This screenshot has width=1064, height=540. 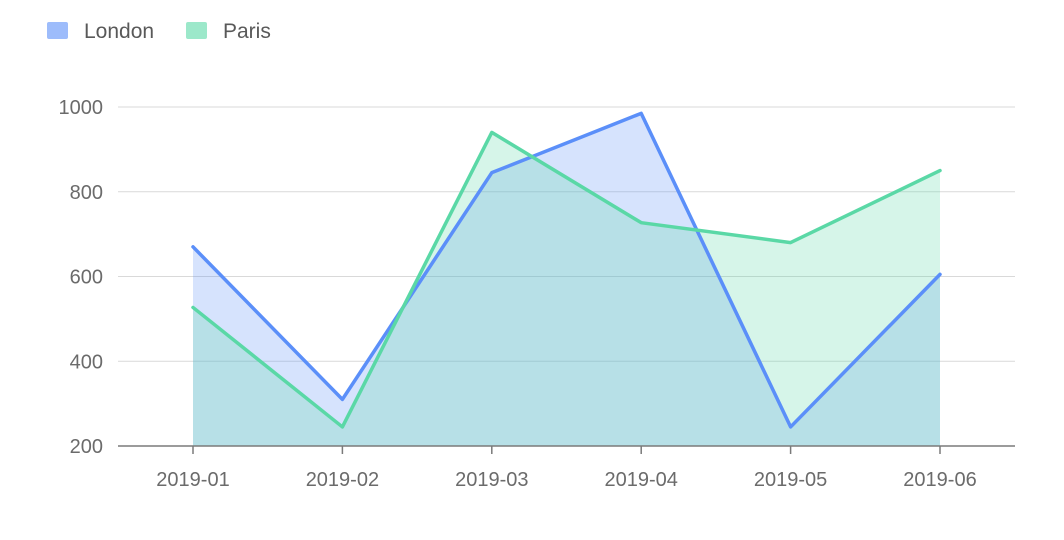 What do you see at coordinates (86, 278) in the screenshot?
I see `y-tick-label-600: 600` at bounding box center [86, 278].